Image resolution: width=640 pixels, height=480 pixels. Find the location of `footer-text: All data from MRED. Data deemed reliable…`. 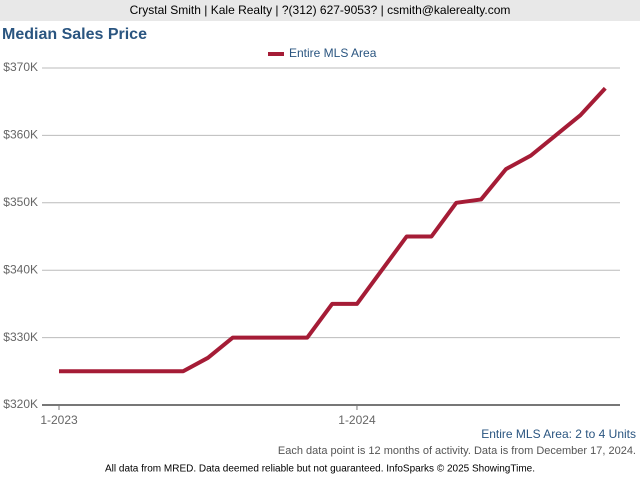

footer-text: All data from MRED. Data deemed reliable… is located at coordinates (320, 469).